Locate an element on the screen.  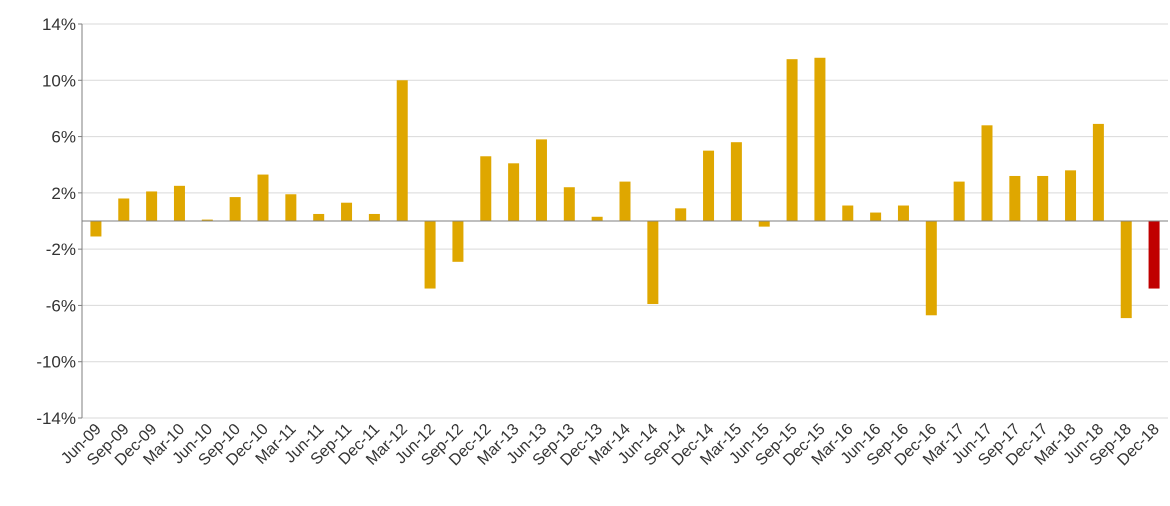
y-tick-label: 10% is located at coordinates (59, 80).